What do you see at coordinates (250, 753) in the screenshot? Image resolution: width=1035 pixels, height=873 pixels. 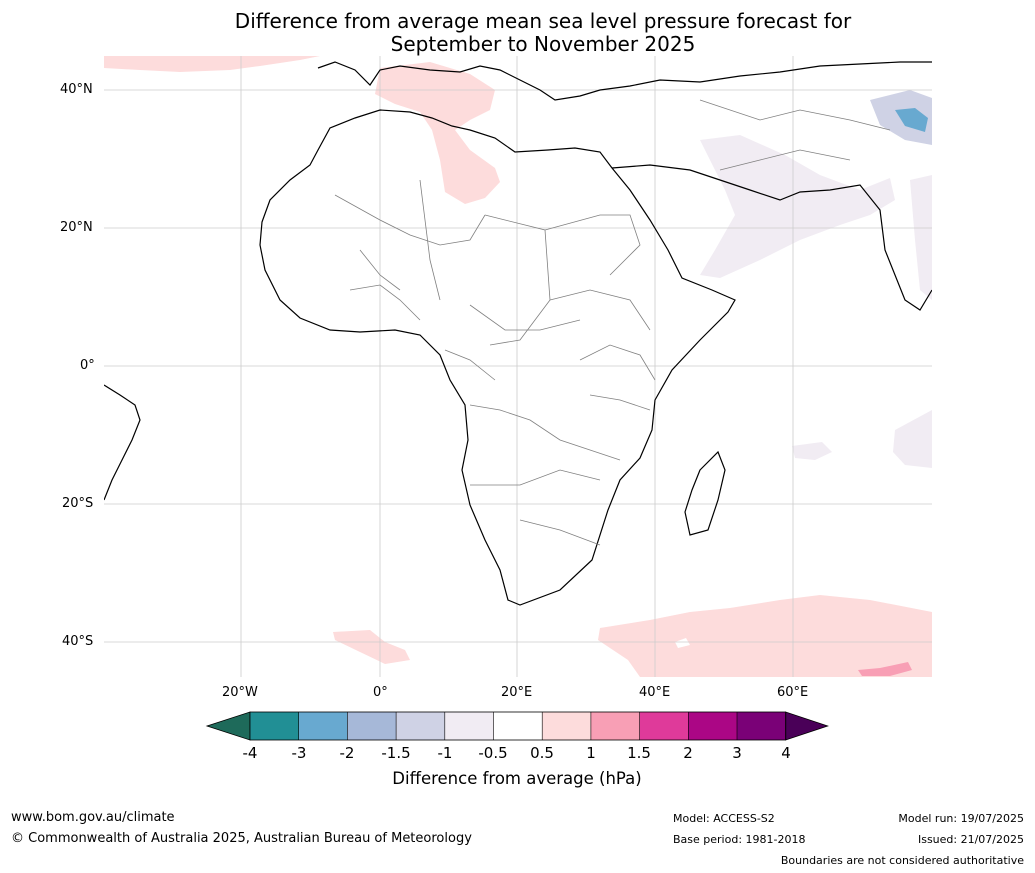 I see `legend-label: -4` at bounding box center [250, 753].